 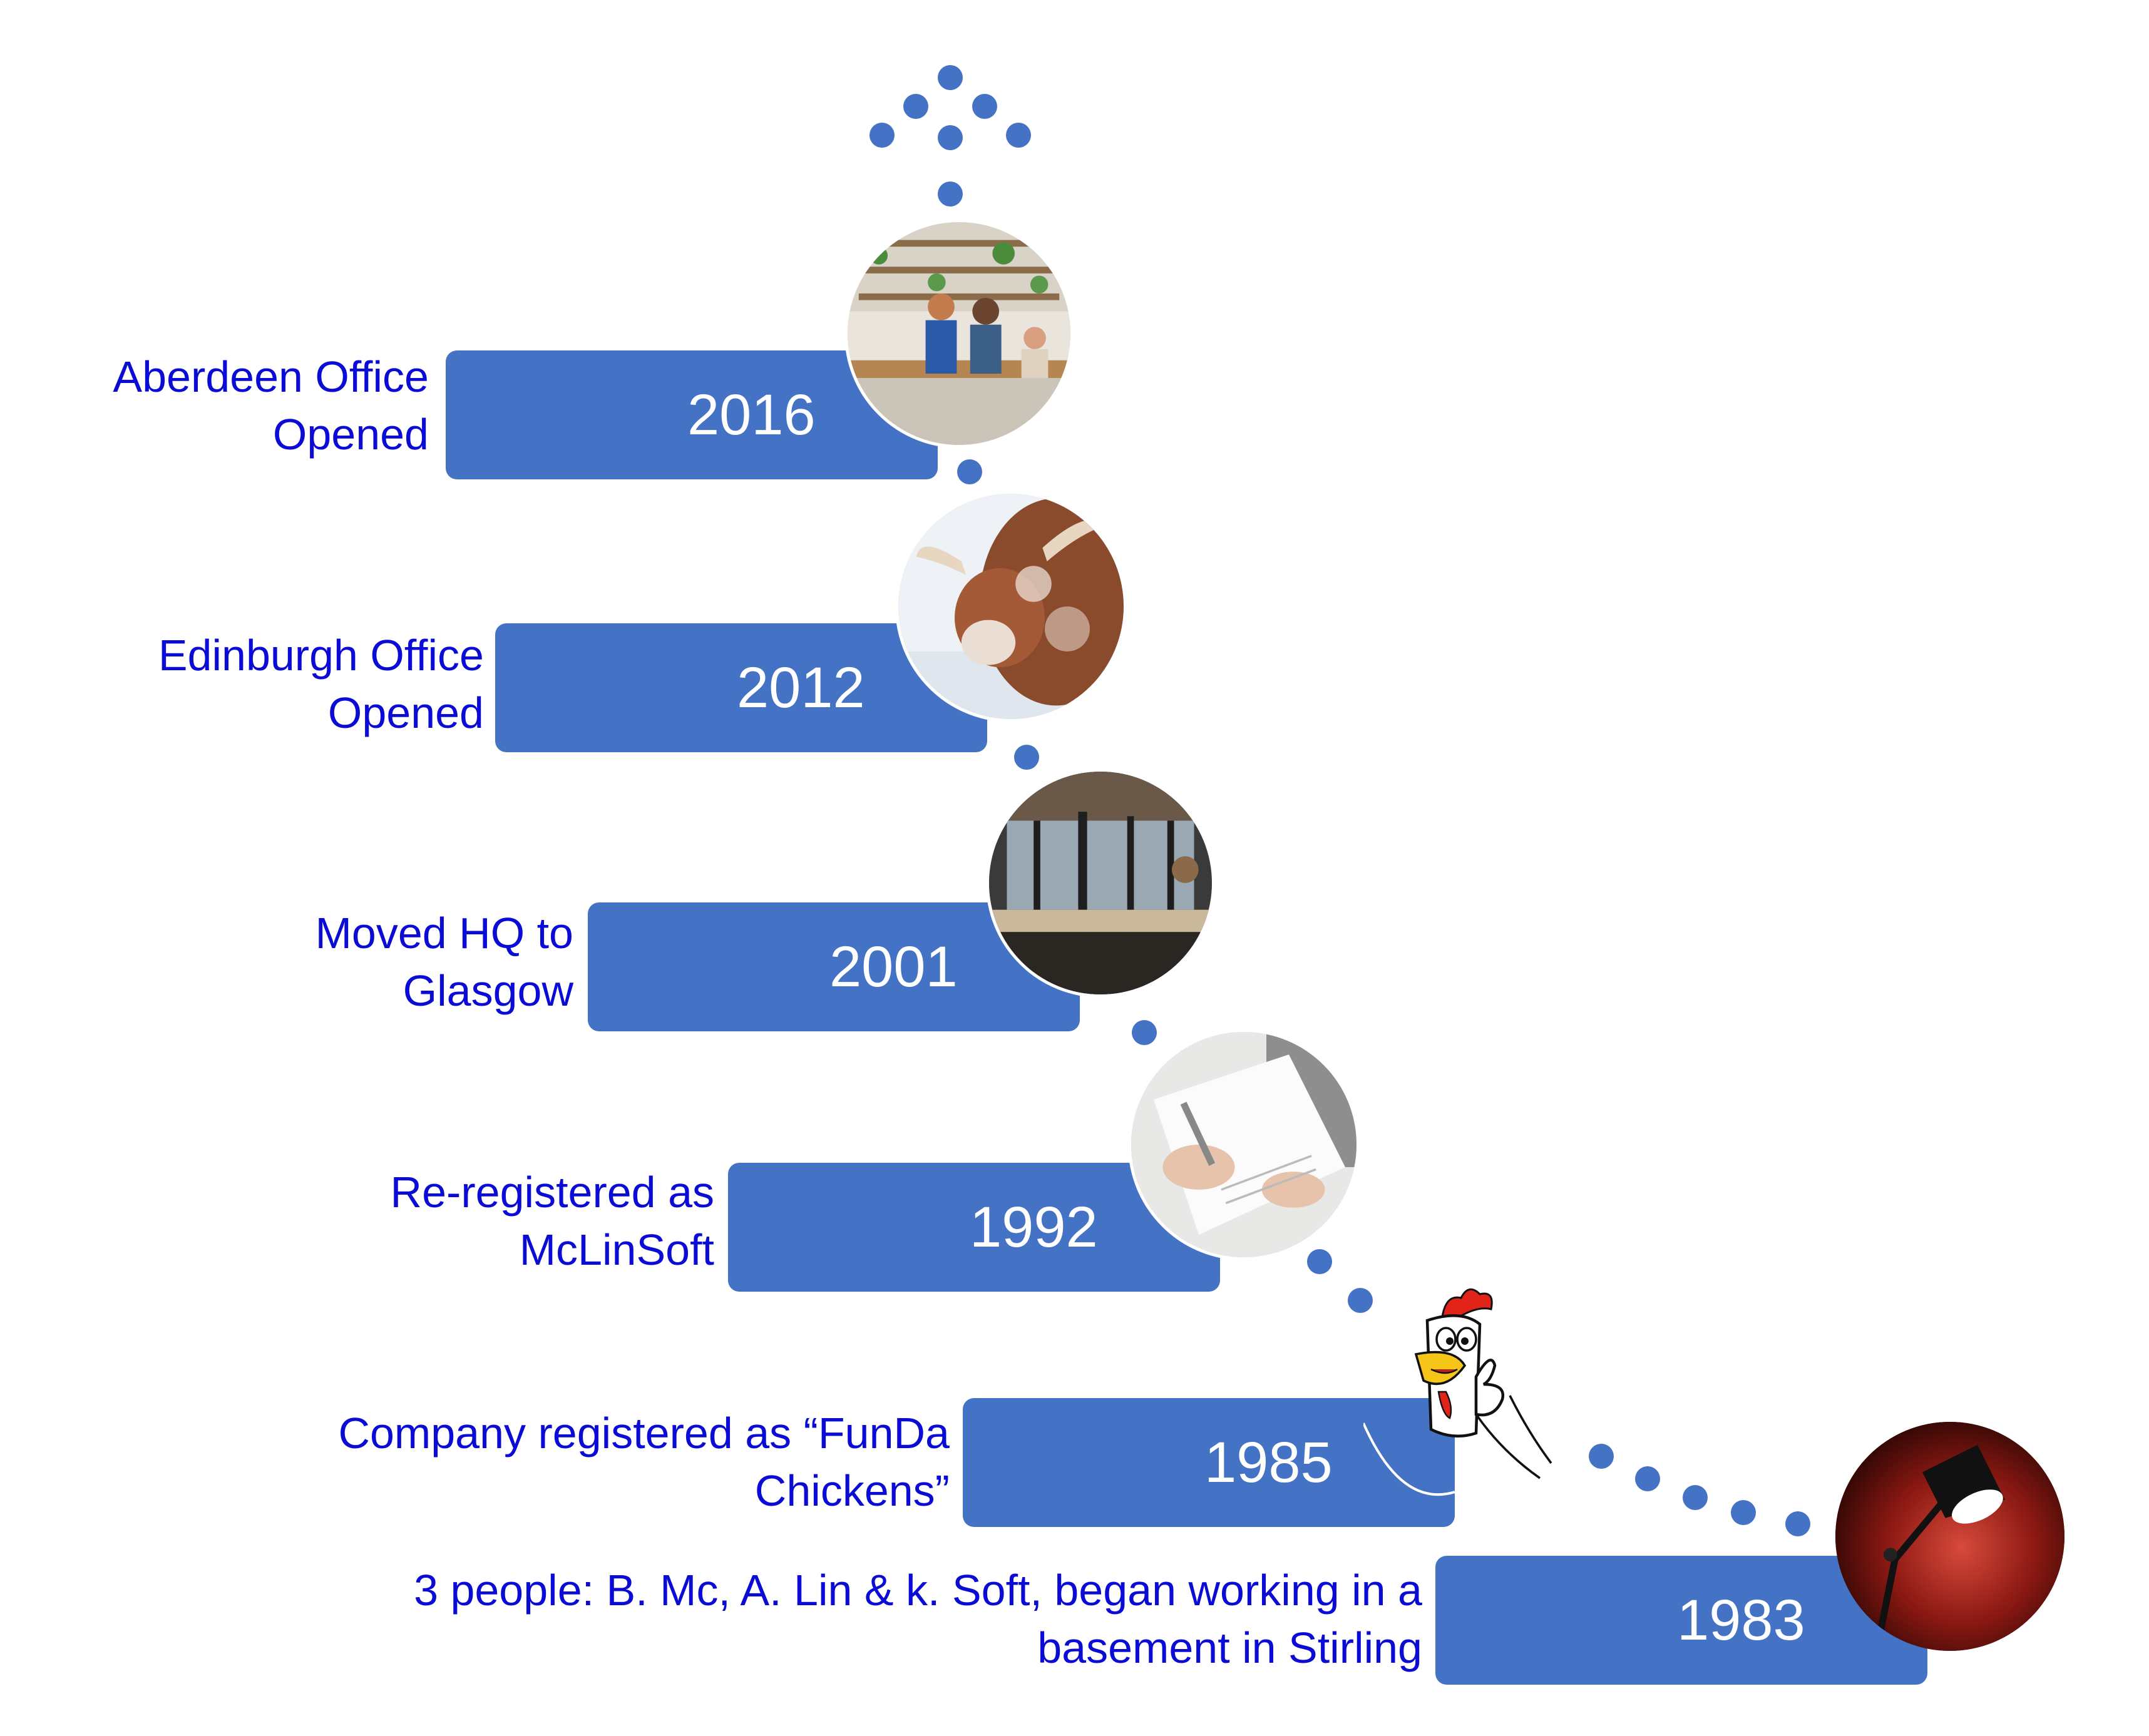 I want to click on signing-document-photo, so click(x=1244, y=1144).